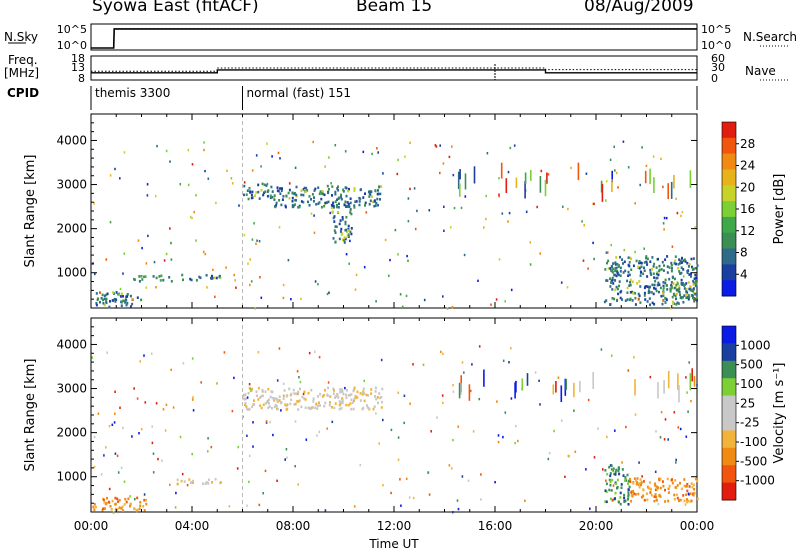  Describe the element at coordinates (779, 209) in the screenshot. I see `power-panel-colorbar-label: Power [dB]` at that location.